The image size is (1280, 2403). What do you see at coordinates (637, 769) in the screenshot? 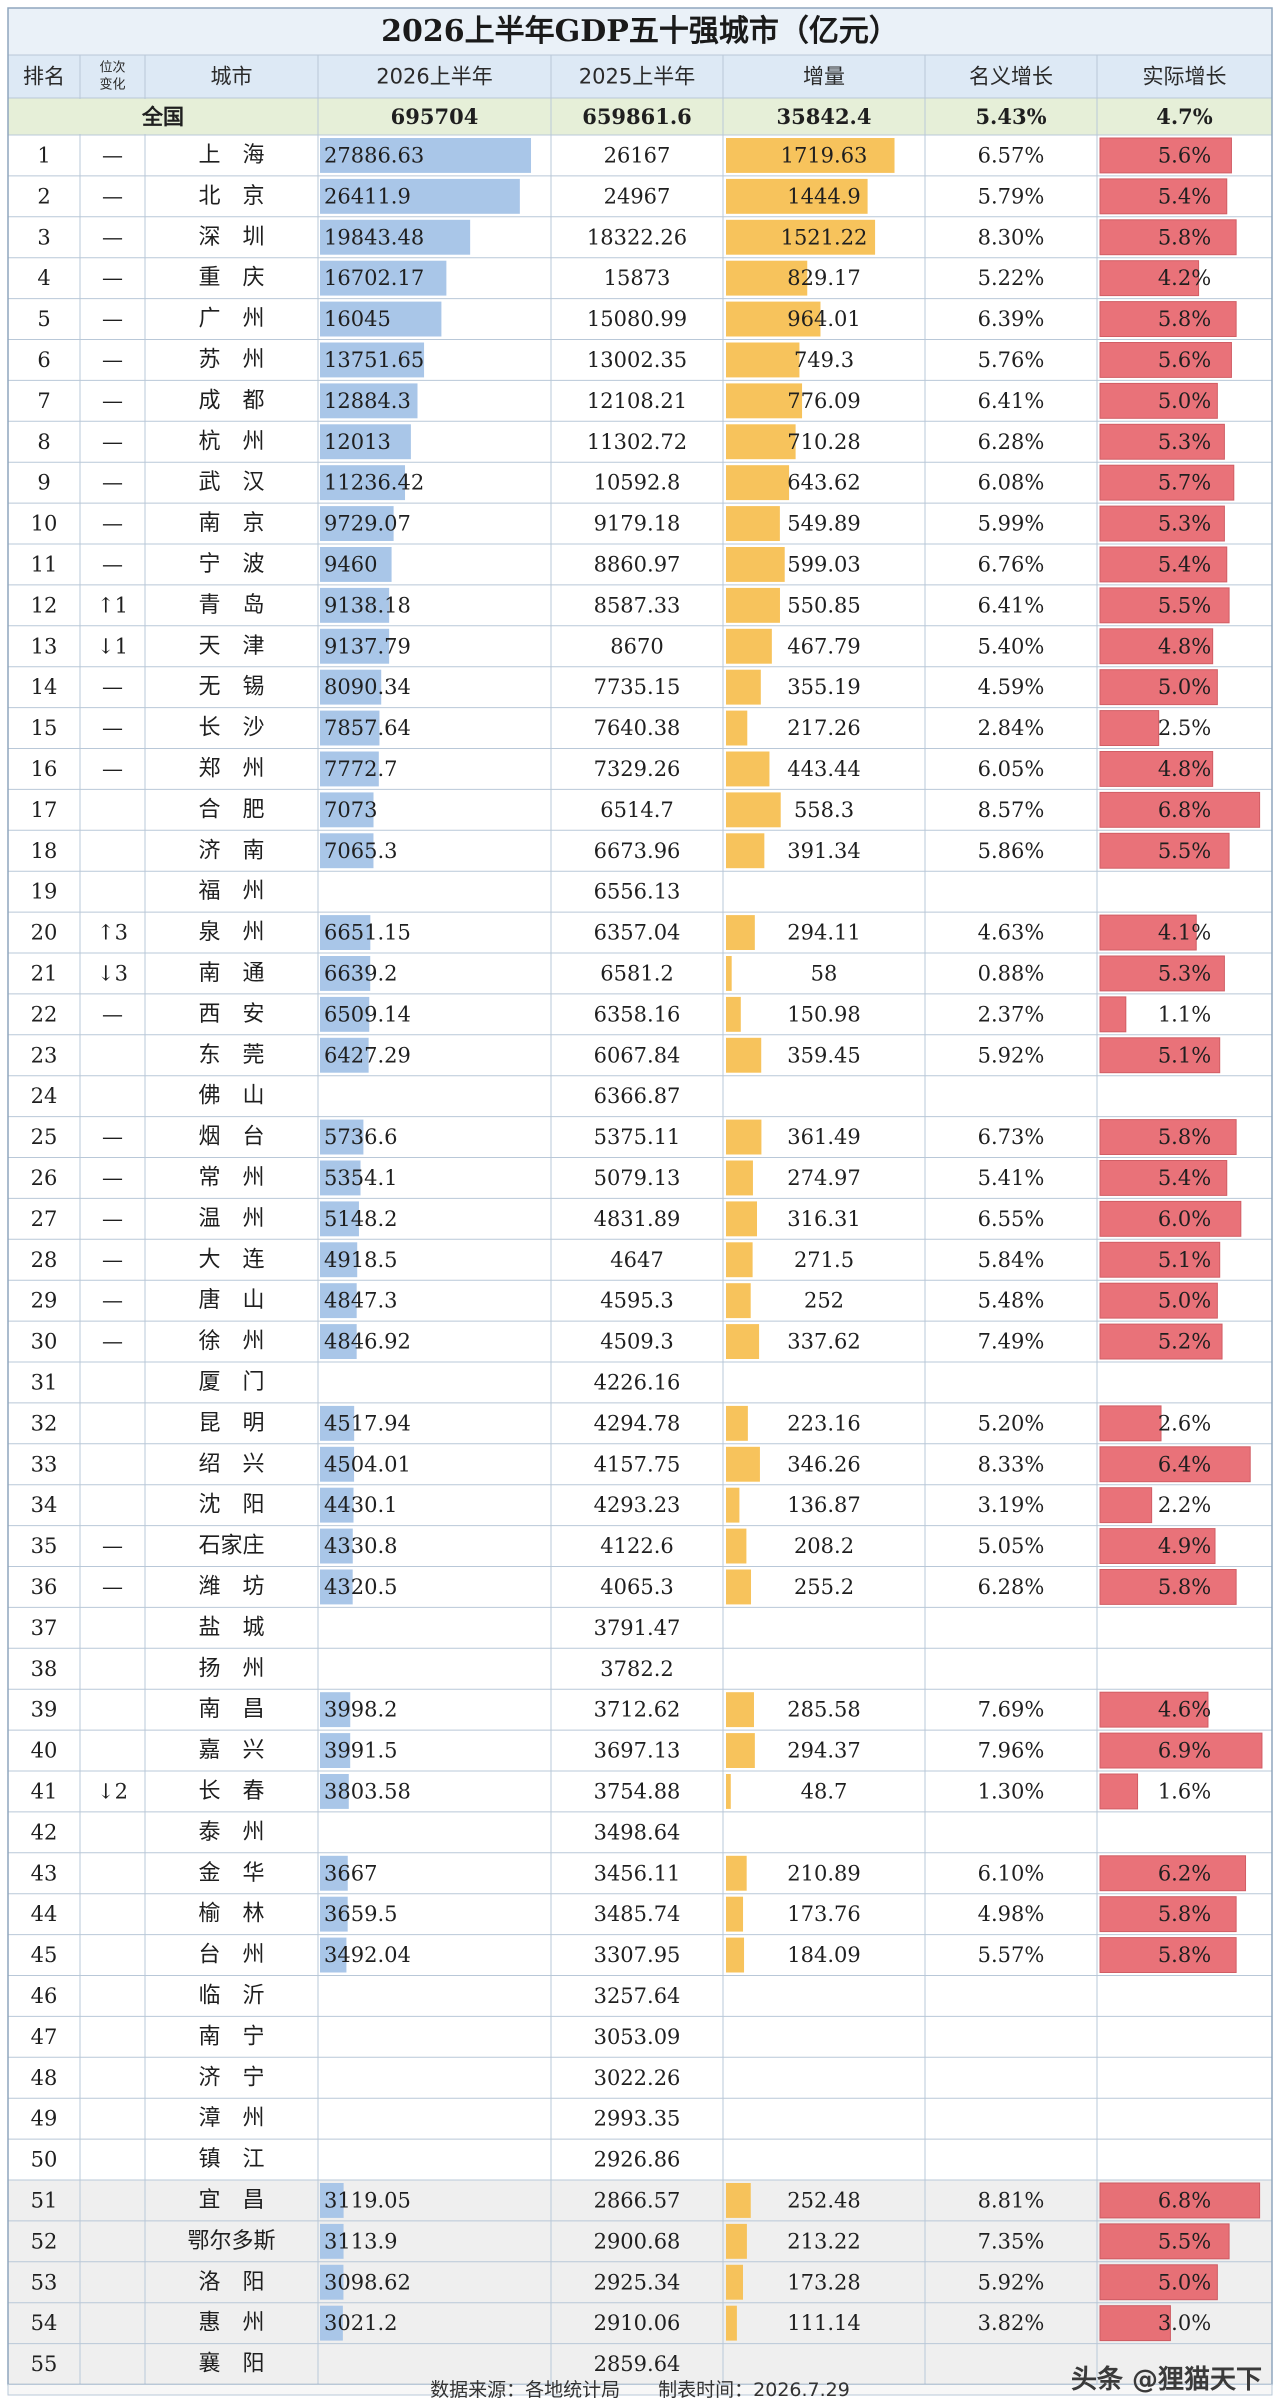
I see `gdp2025-cell: 7329.26` at bounding box center [637, 769].